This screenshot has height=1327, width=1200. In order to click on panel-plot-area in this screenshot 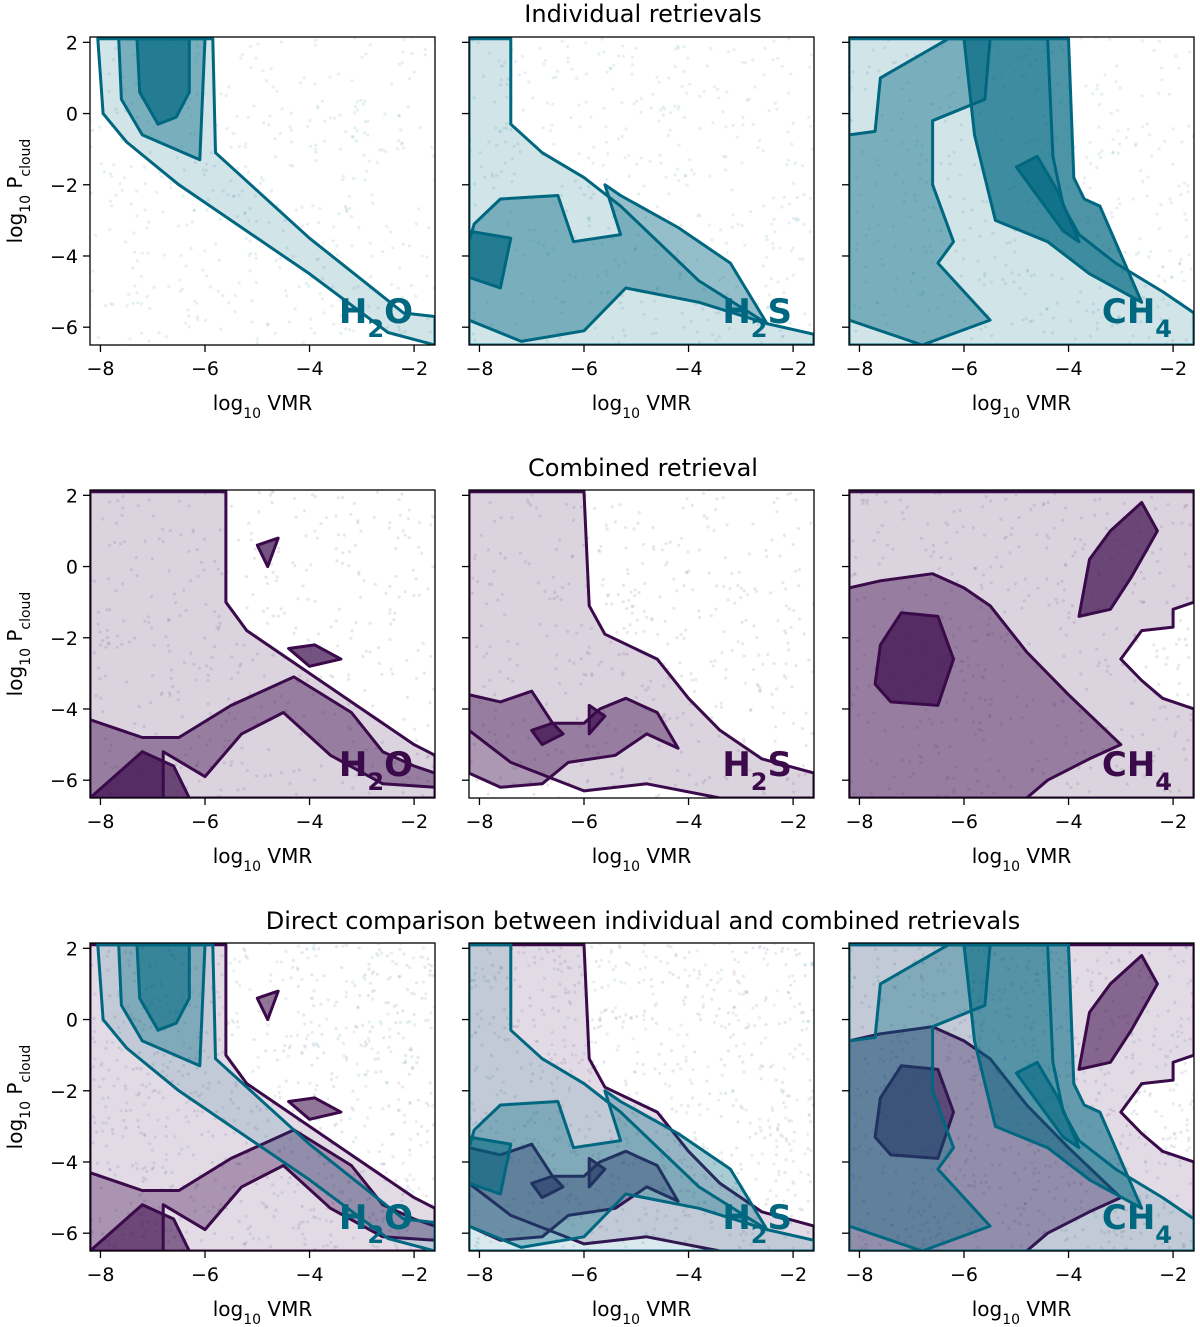, I will do `click(262, 644)`.